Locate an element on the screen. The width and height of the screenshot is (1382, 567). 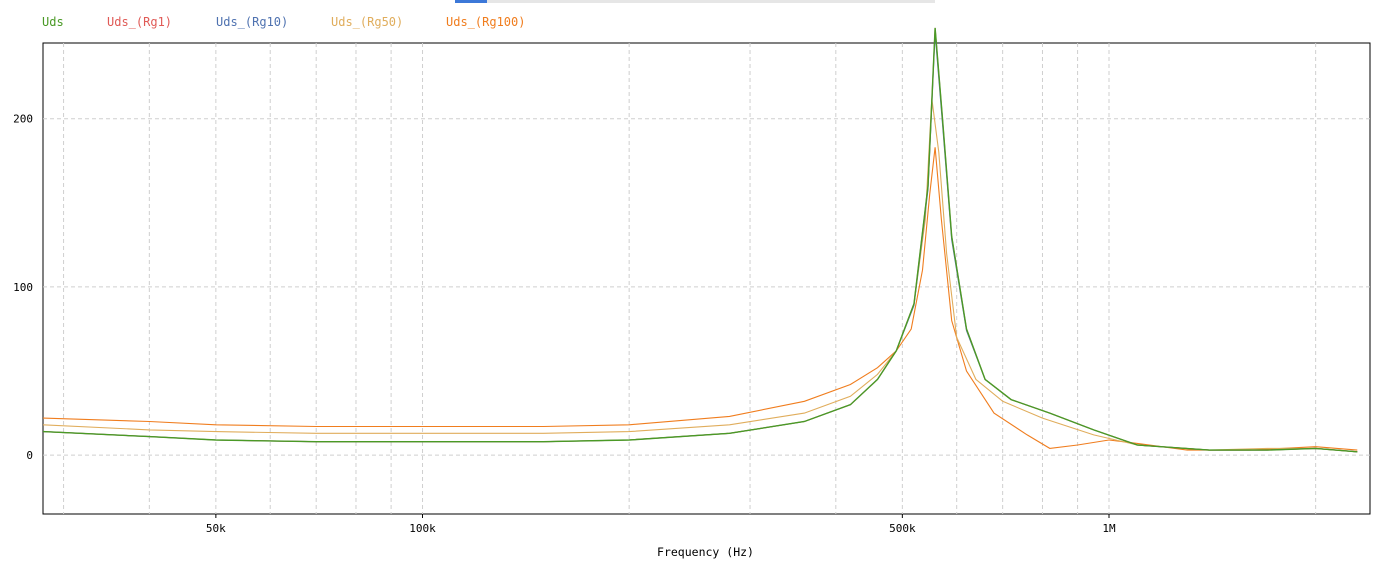
legend-item-uds-rg10: Uds_(Rg10) is located at coordinates (252, 22).